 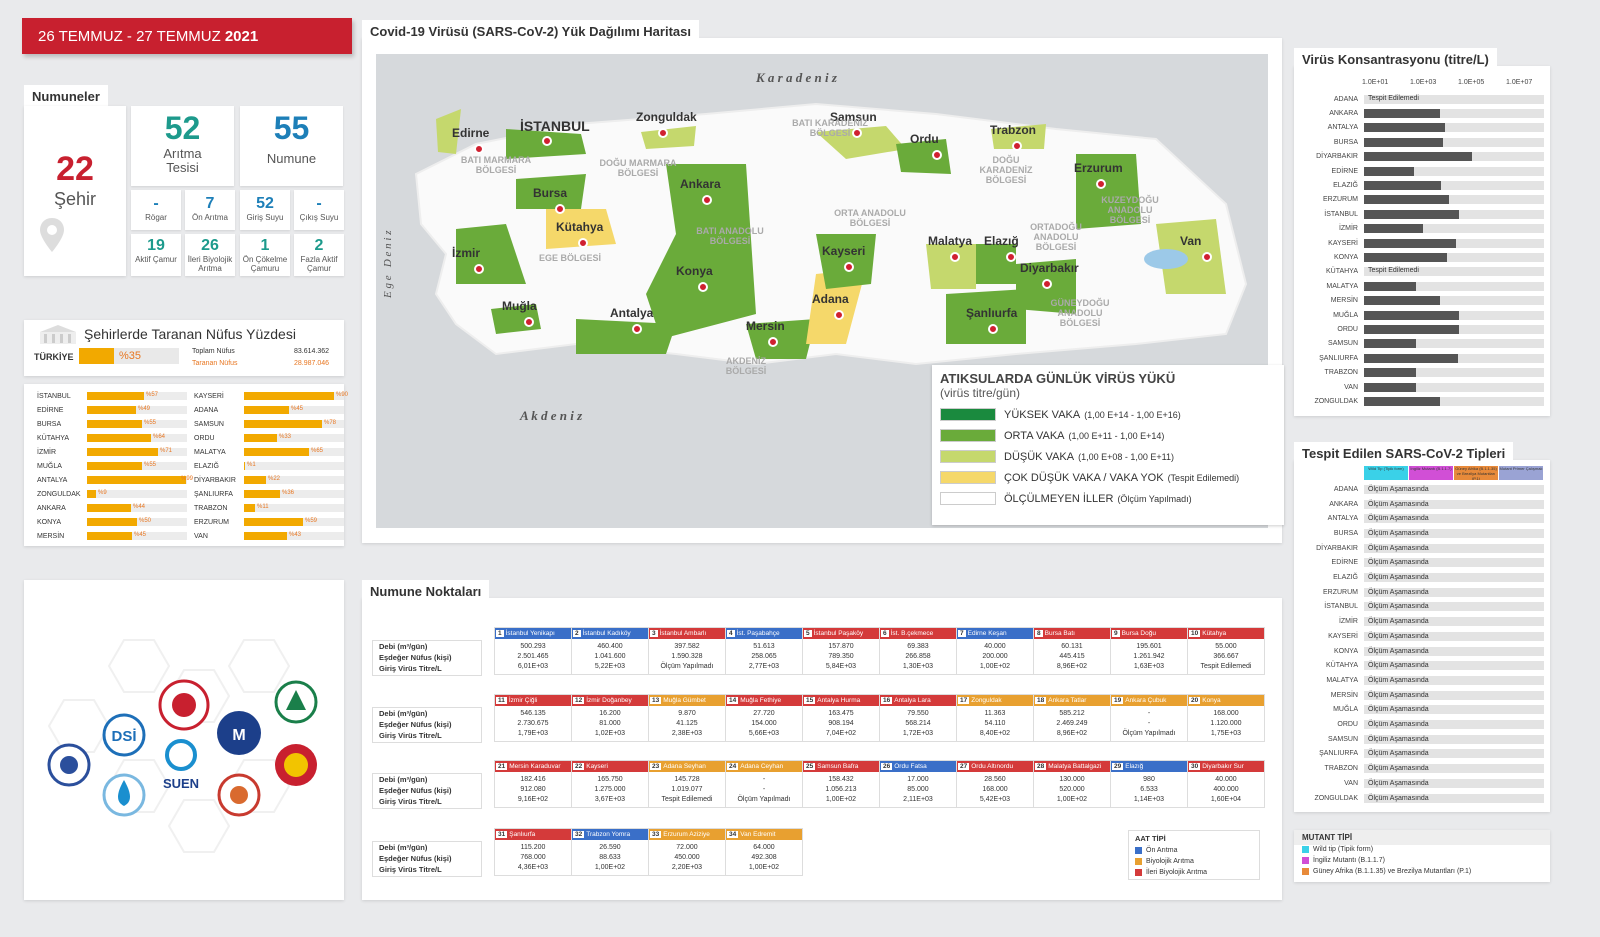 What do you see at coordinates (597, 766) in the screenshot?
I see `sampling-point-name: Kayseri` at bounding box center [597, 766].